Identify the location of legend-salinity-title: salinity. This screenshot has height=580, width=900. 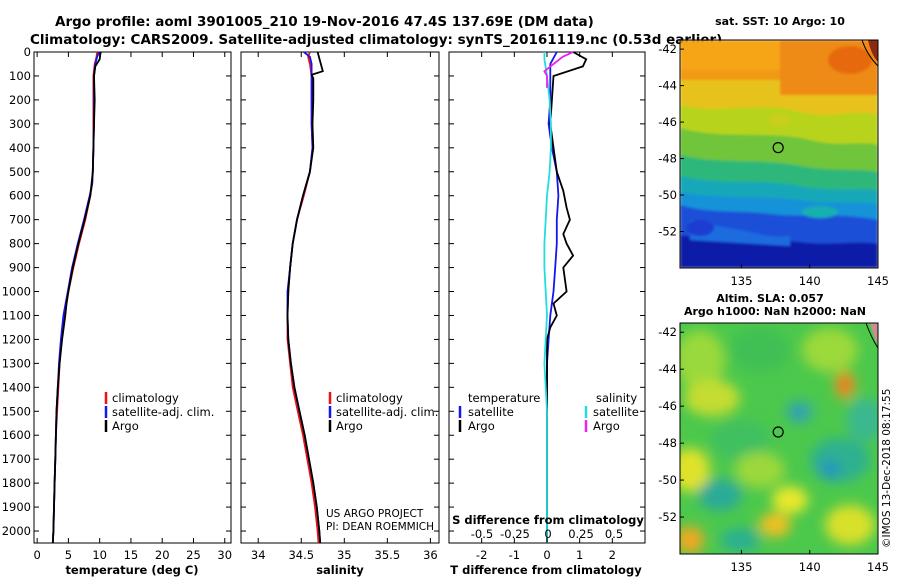
(616, 398).